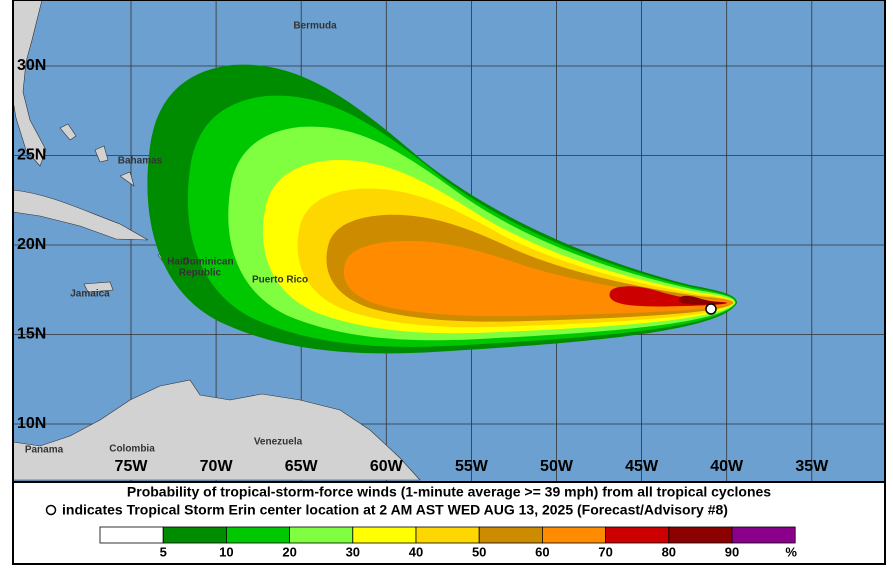 This screenshot has width=893, height=576. What do you see at coordinates (472, 466) in the screenshot?
I see `lon-label: 55W` at bounding box center [472, 466].